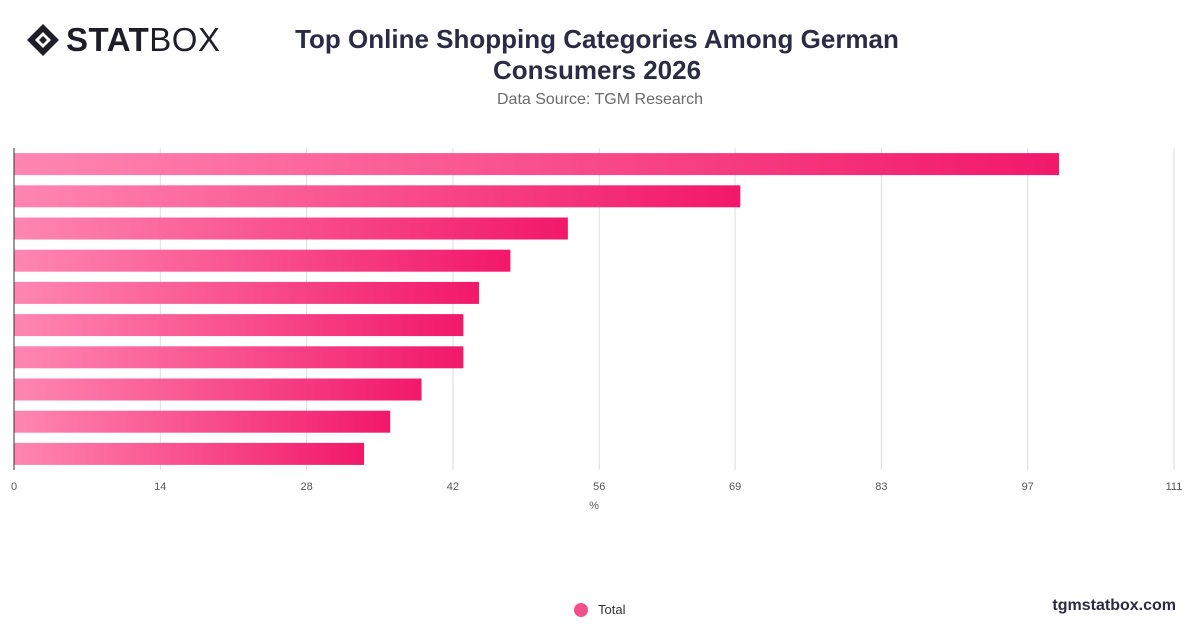 Image resolution: width=1200 pixels, height=628 pixels. Describe the element at coordinates (185, 39) in the screenshot. I see `logo-text-light: BOX` at that location.